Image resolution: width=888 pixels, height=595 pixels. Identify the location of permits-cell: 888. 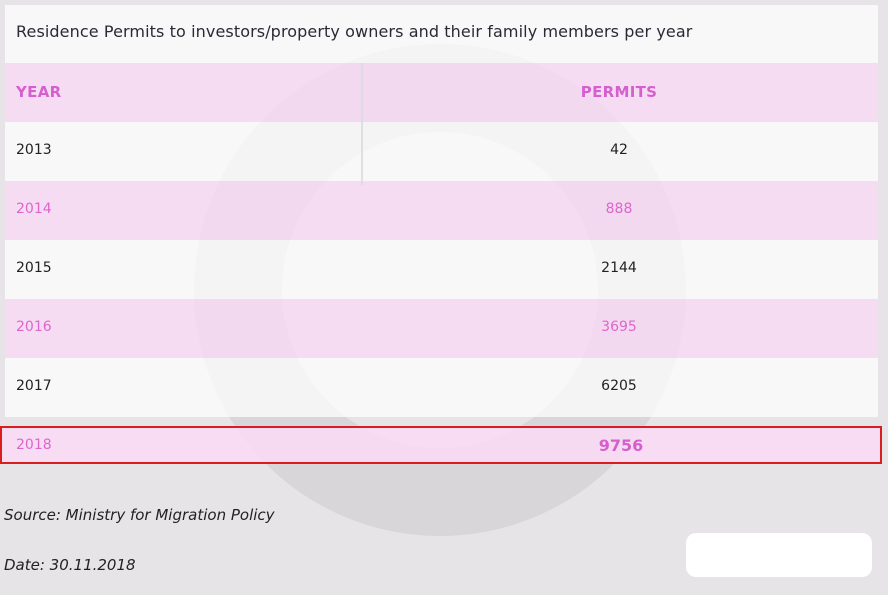
(619, 209).